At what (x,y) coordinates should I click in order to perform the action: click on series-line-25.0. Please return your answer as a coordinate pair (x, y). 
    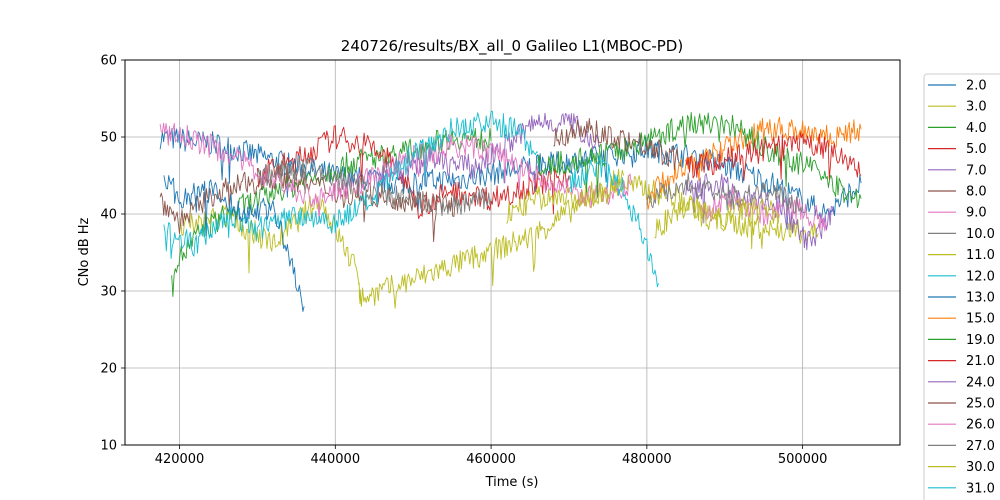
    Looking at the image, I should click on (616, 144).